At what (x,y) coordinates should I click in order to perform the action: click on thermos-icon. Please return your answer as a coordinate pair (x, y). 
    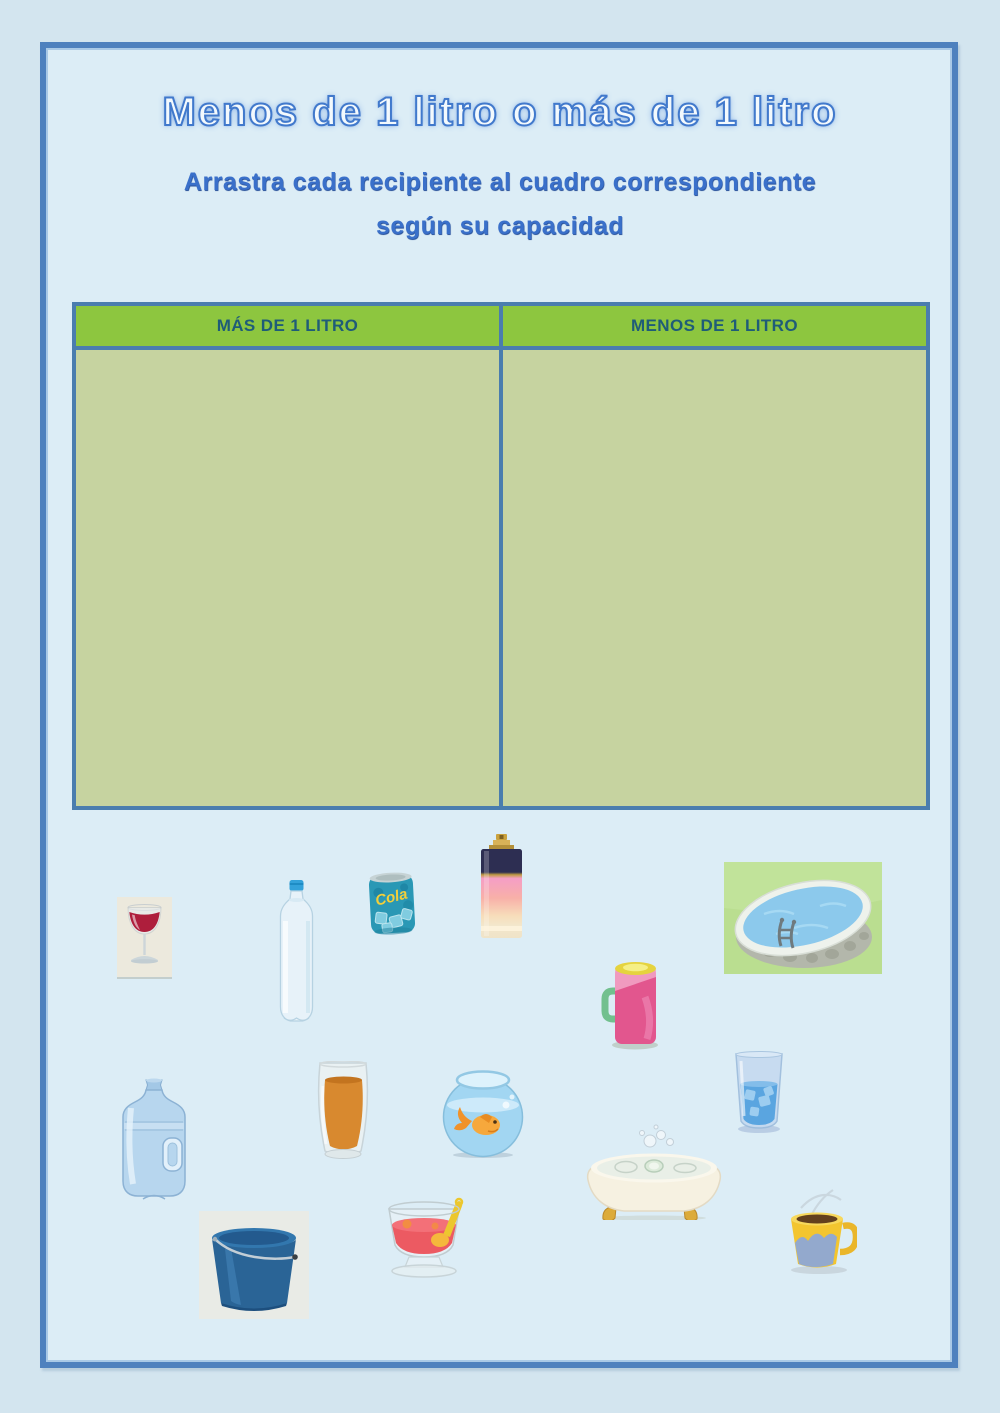
    Looking at the image, I should click on (629, 1006).